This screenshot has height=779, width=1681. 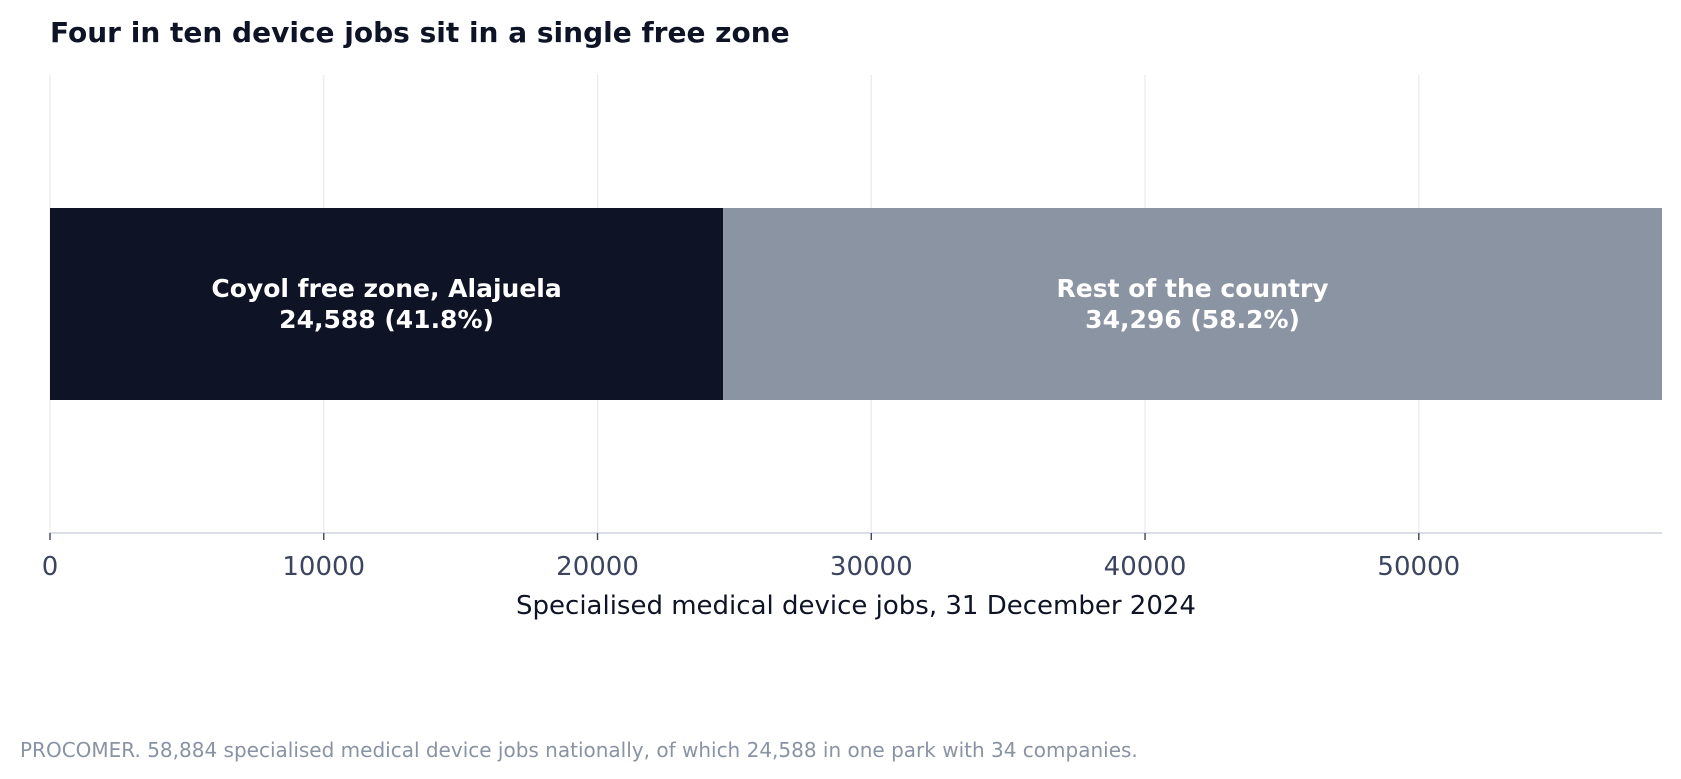 I want to click on x-tick-label-1: 10000, so click(x=323, y=567).